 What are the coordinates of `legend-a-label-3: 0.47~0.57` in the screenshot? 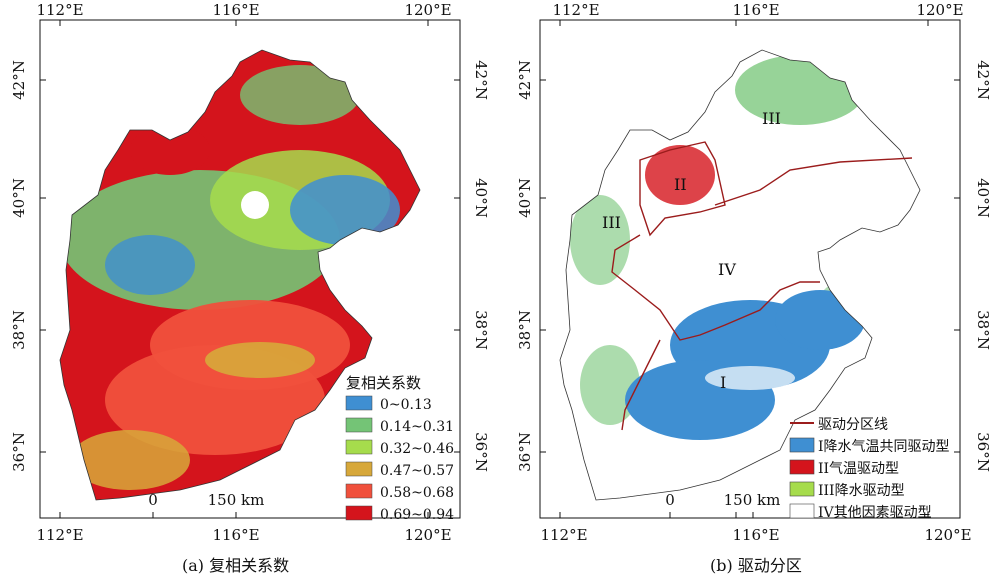 It's located at (417, 471).